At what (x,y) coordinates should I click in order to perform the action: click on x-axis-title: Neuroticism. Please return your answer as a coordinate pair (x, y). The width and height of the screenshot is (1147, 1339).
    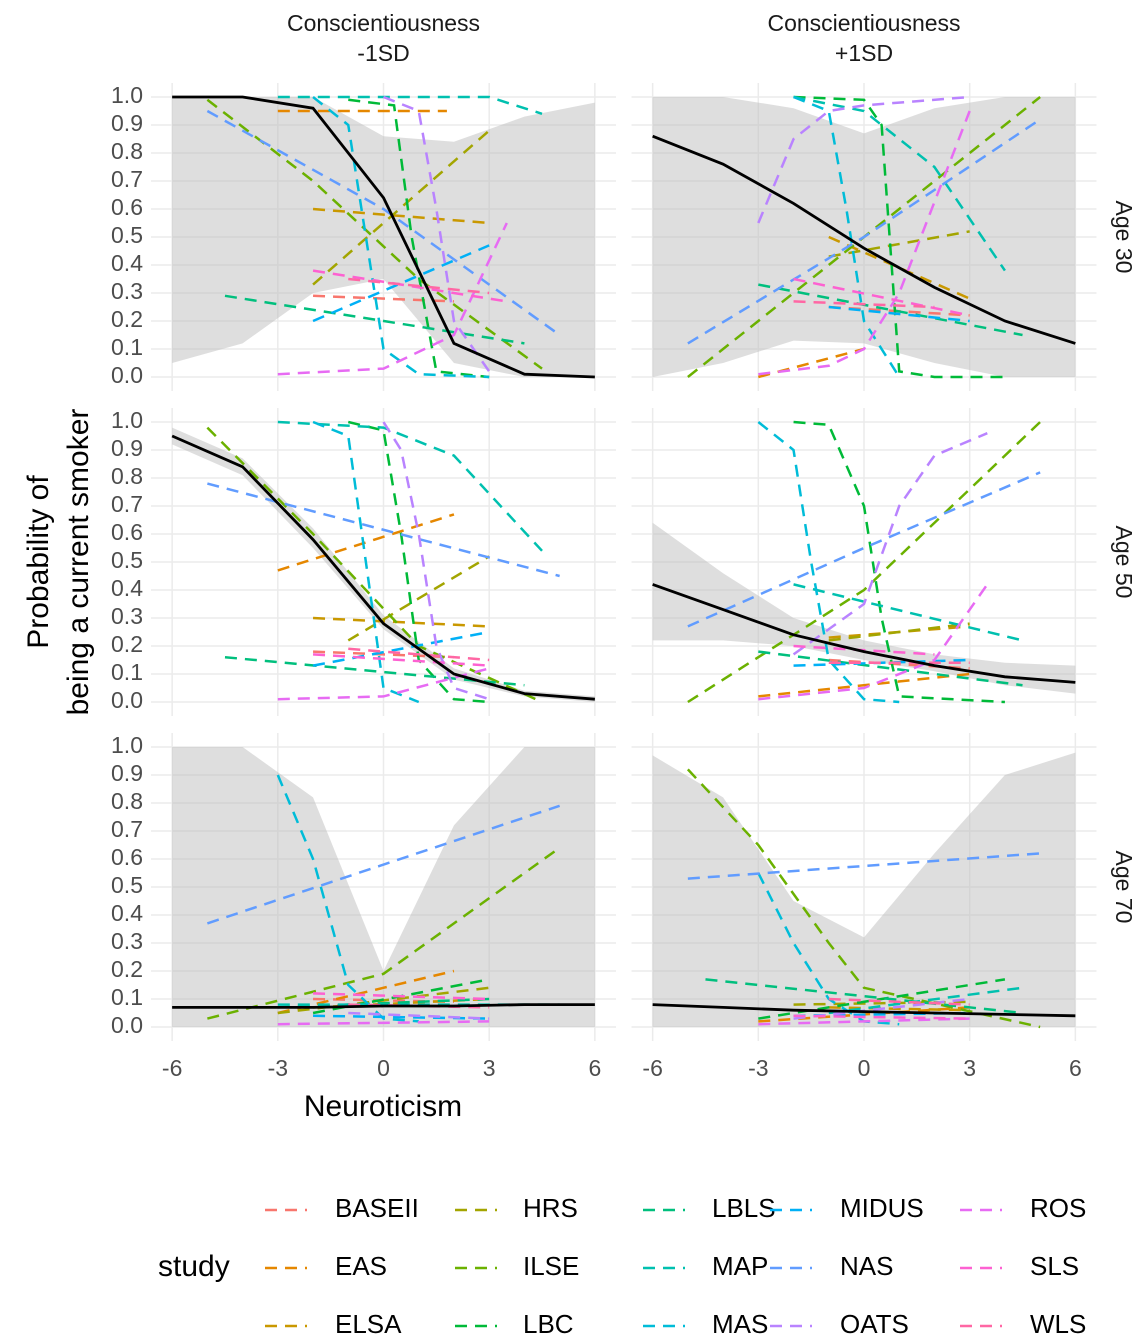
    Looking at the image, I should click on (383, 1106).